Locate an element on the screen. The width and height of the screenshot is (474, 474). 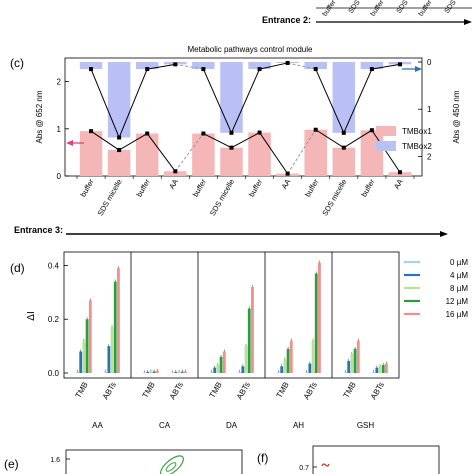
group-label: AH is located at coordinates (298, 425).